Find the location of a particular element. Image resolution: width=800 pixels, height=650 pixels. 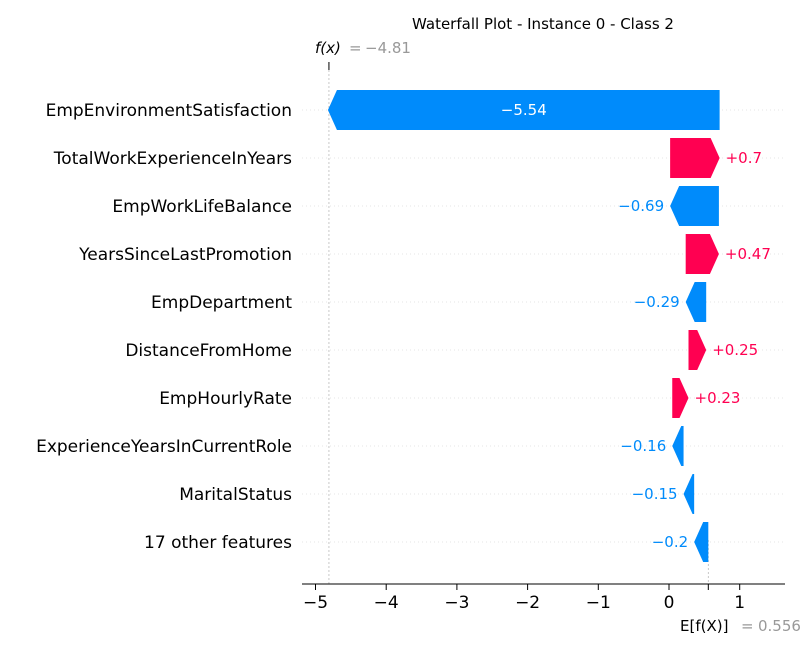

chart-title: Waterfall Plot - Instance 0 - Class 2 is located at coordinates (543, 24).